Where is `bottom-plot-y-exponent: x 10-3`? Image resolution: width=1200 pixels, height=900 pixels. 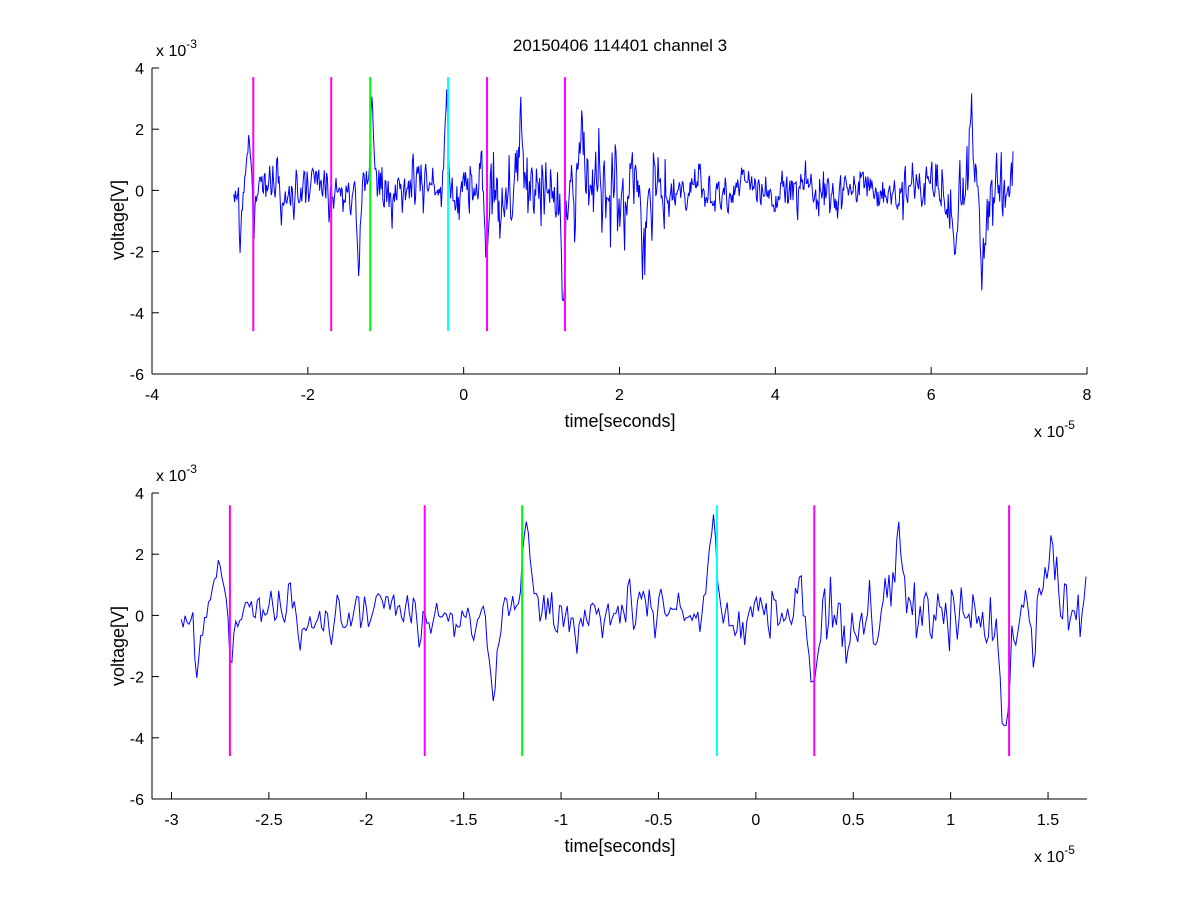 bottom-plot-y-exponent: x 10-3 is located at coordinates (176, 473).